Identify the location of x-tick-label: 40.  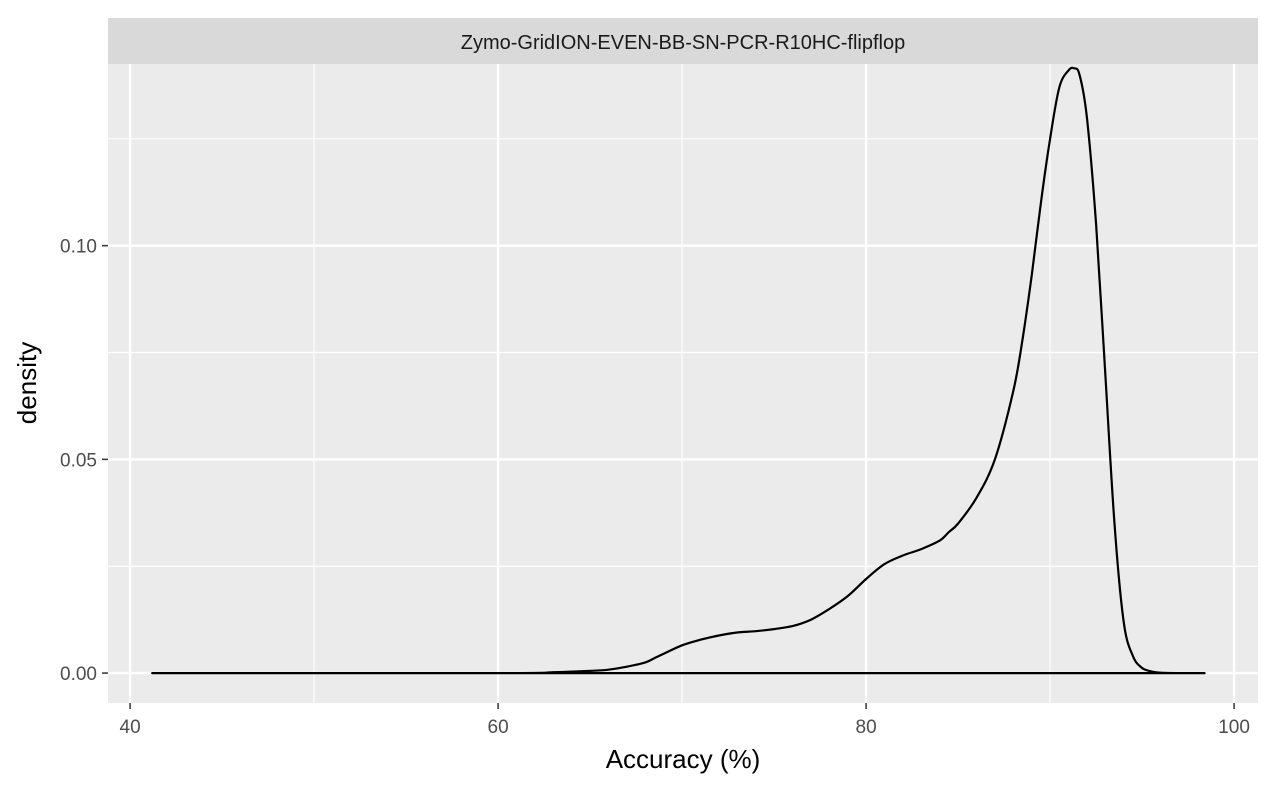
(130, 727).